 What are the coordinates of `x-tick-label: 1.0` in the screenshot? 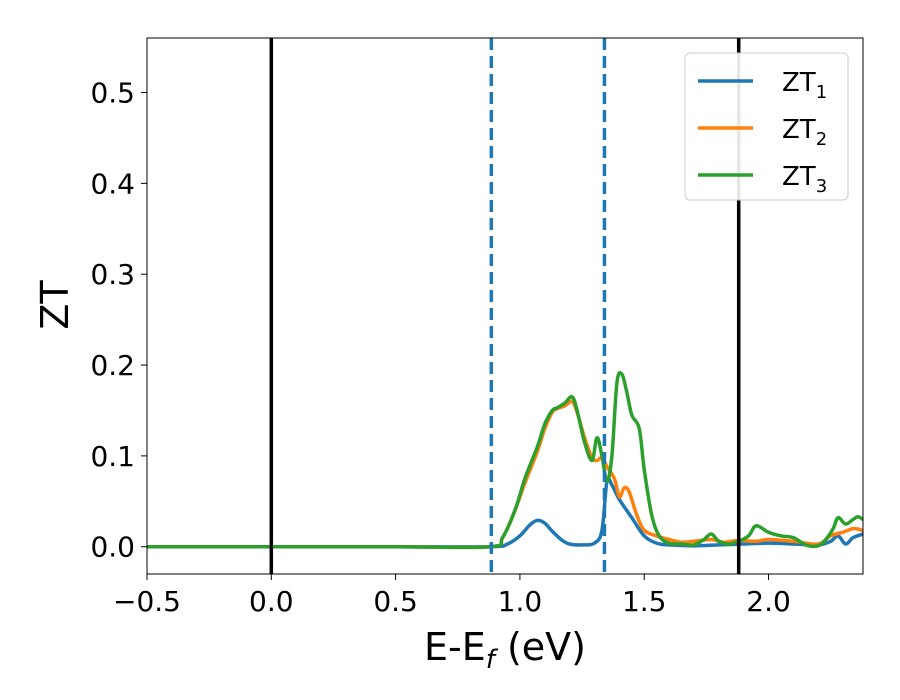 It's located at (520, 601).